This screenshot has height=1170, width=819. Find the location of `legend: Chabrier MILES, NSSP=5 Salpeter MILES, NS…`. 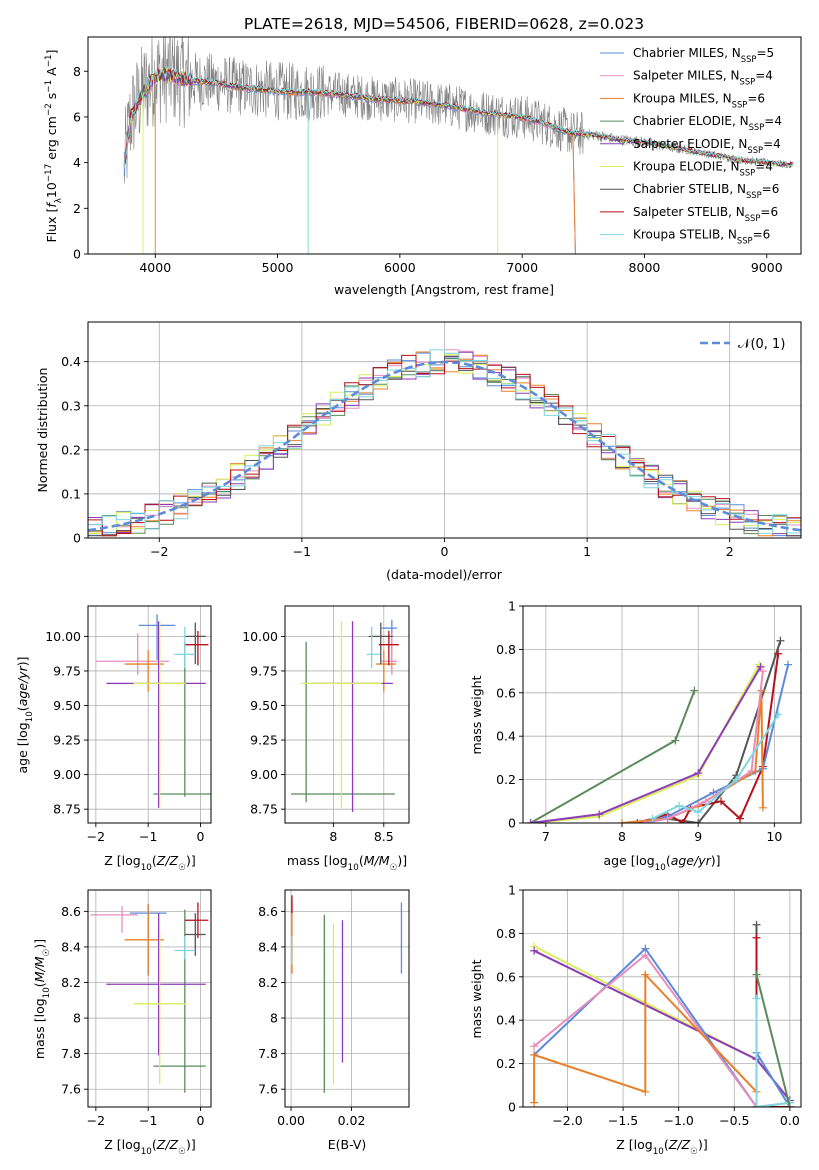

legend: Chabrier MILES, NSSP=5 Salpeter MILES, NS… is located at coordinates (691, 146).